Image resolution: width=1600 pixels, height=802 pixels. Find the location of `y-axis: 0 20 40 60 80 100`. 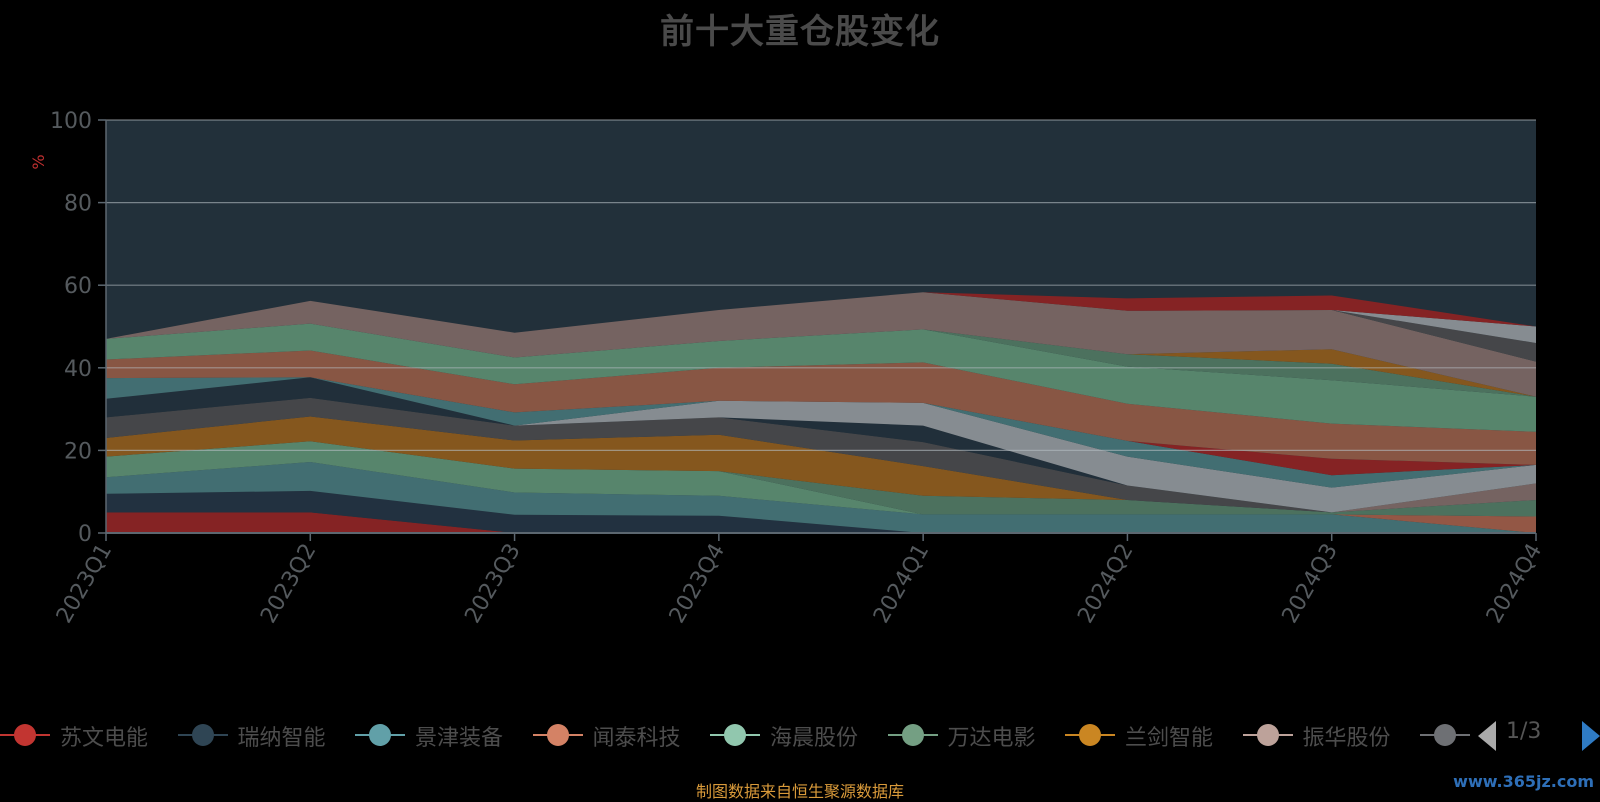

y-axis: 0 20 40 60 80 100 is located at coordinates (78, 328).